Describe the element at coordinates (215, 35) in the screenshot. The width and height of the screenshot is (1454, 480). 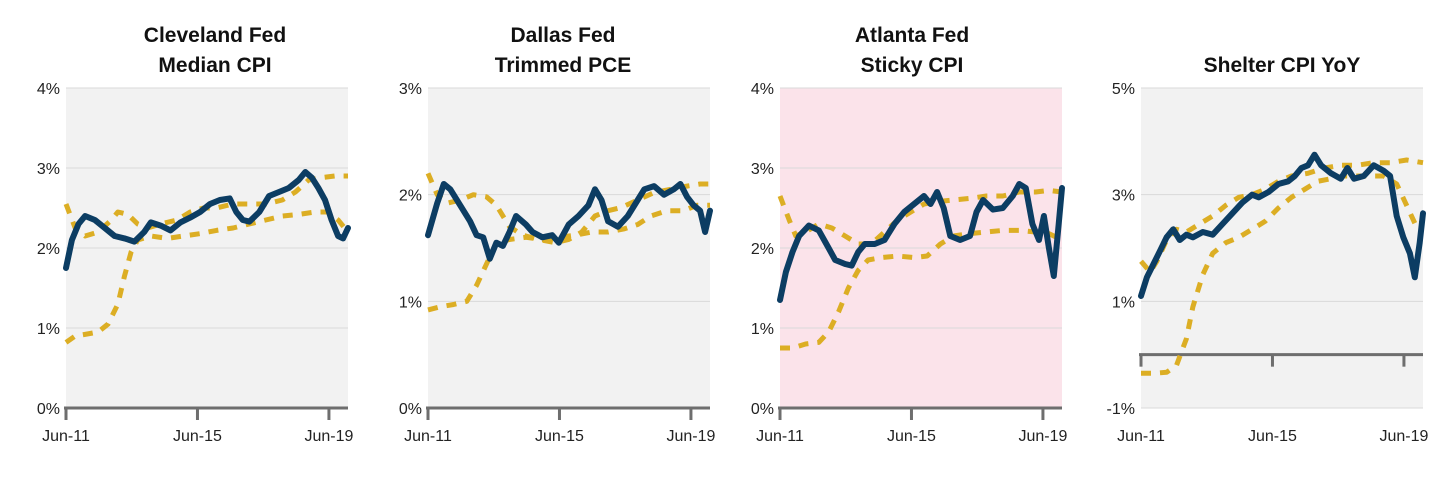
I see `chart-title-line-1: Cleveland Fed` at that location.